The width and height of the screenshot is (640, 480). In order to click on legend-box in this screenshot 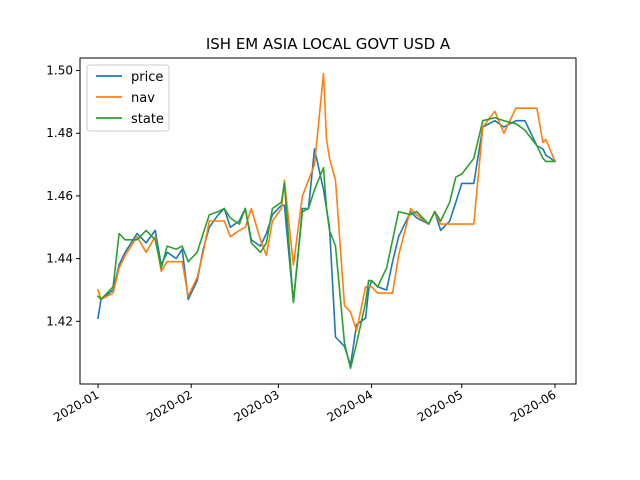, I will do `click(128, 98)`.